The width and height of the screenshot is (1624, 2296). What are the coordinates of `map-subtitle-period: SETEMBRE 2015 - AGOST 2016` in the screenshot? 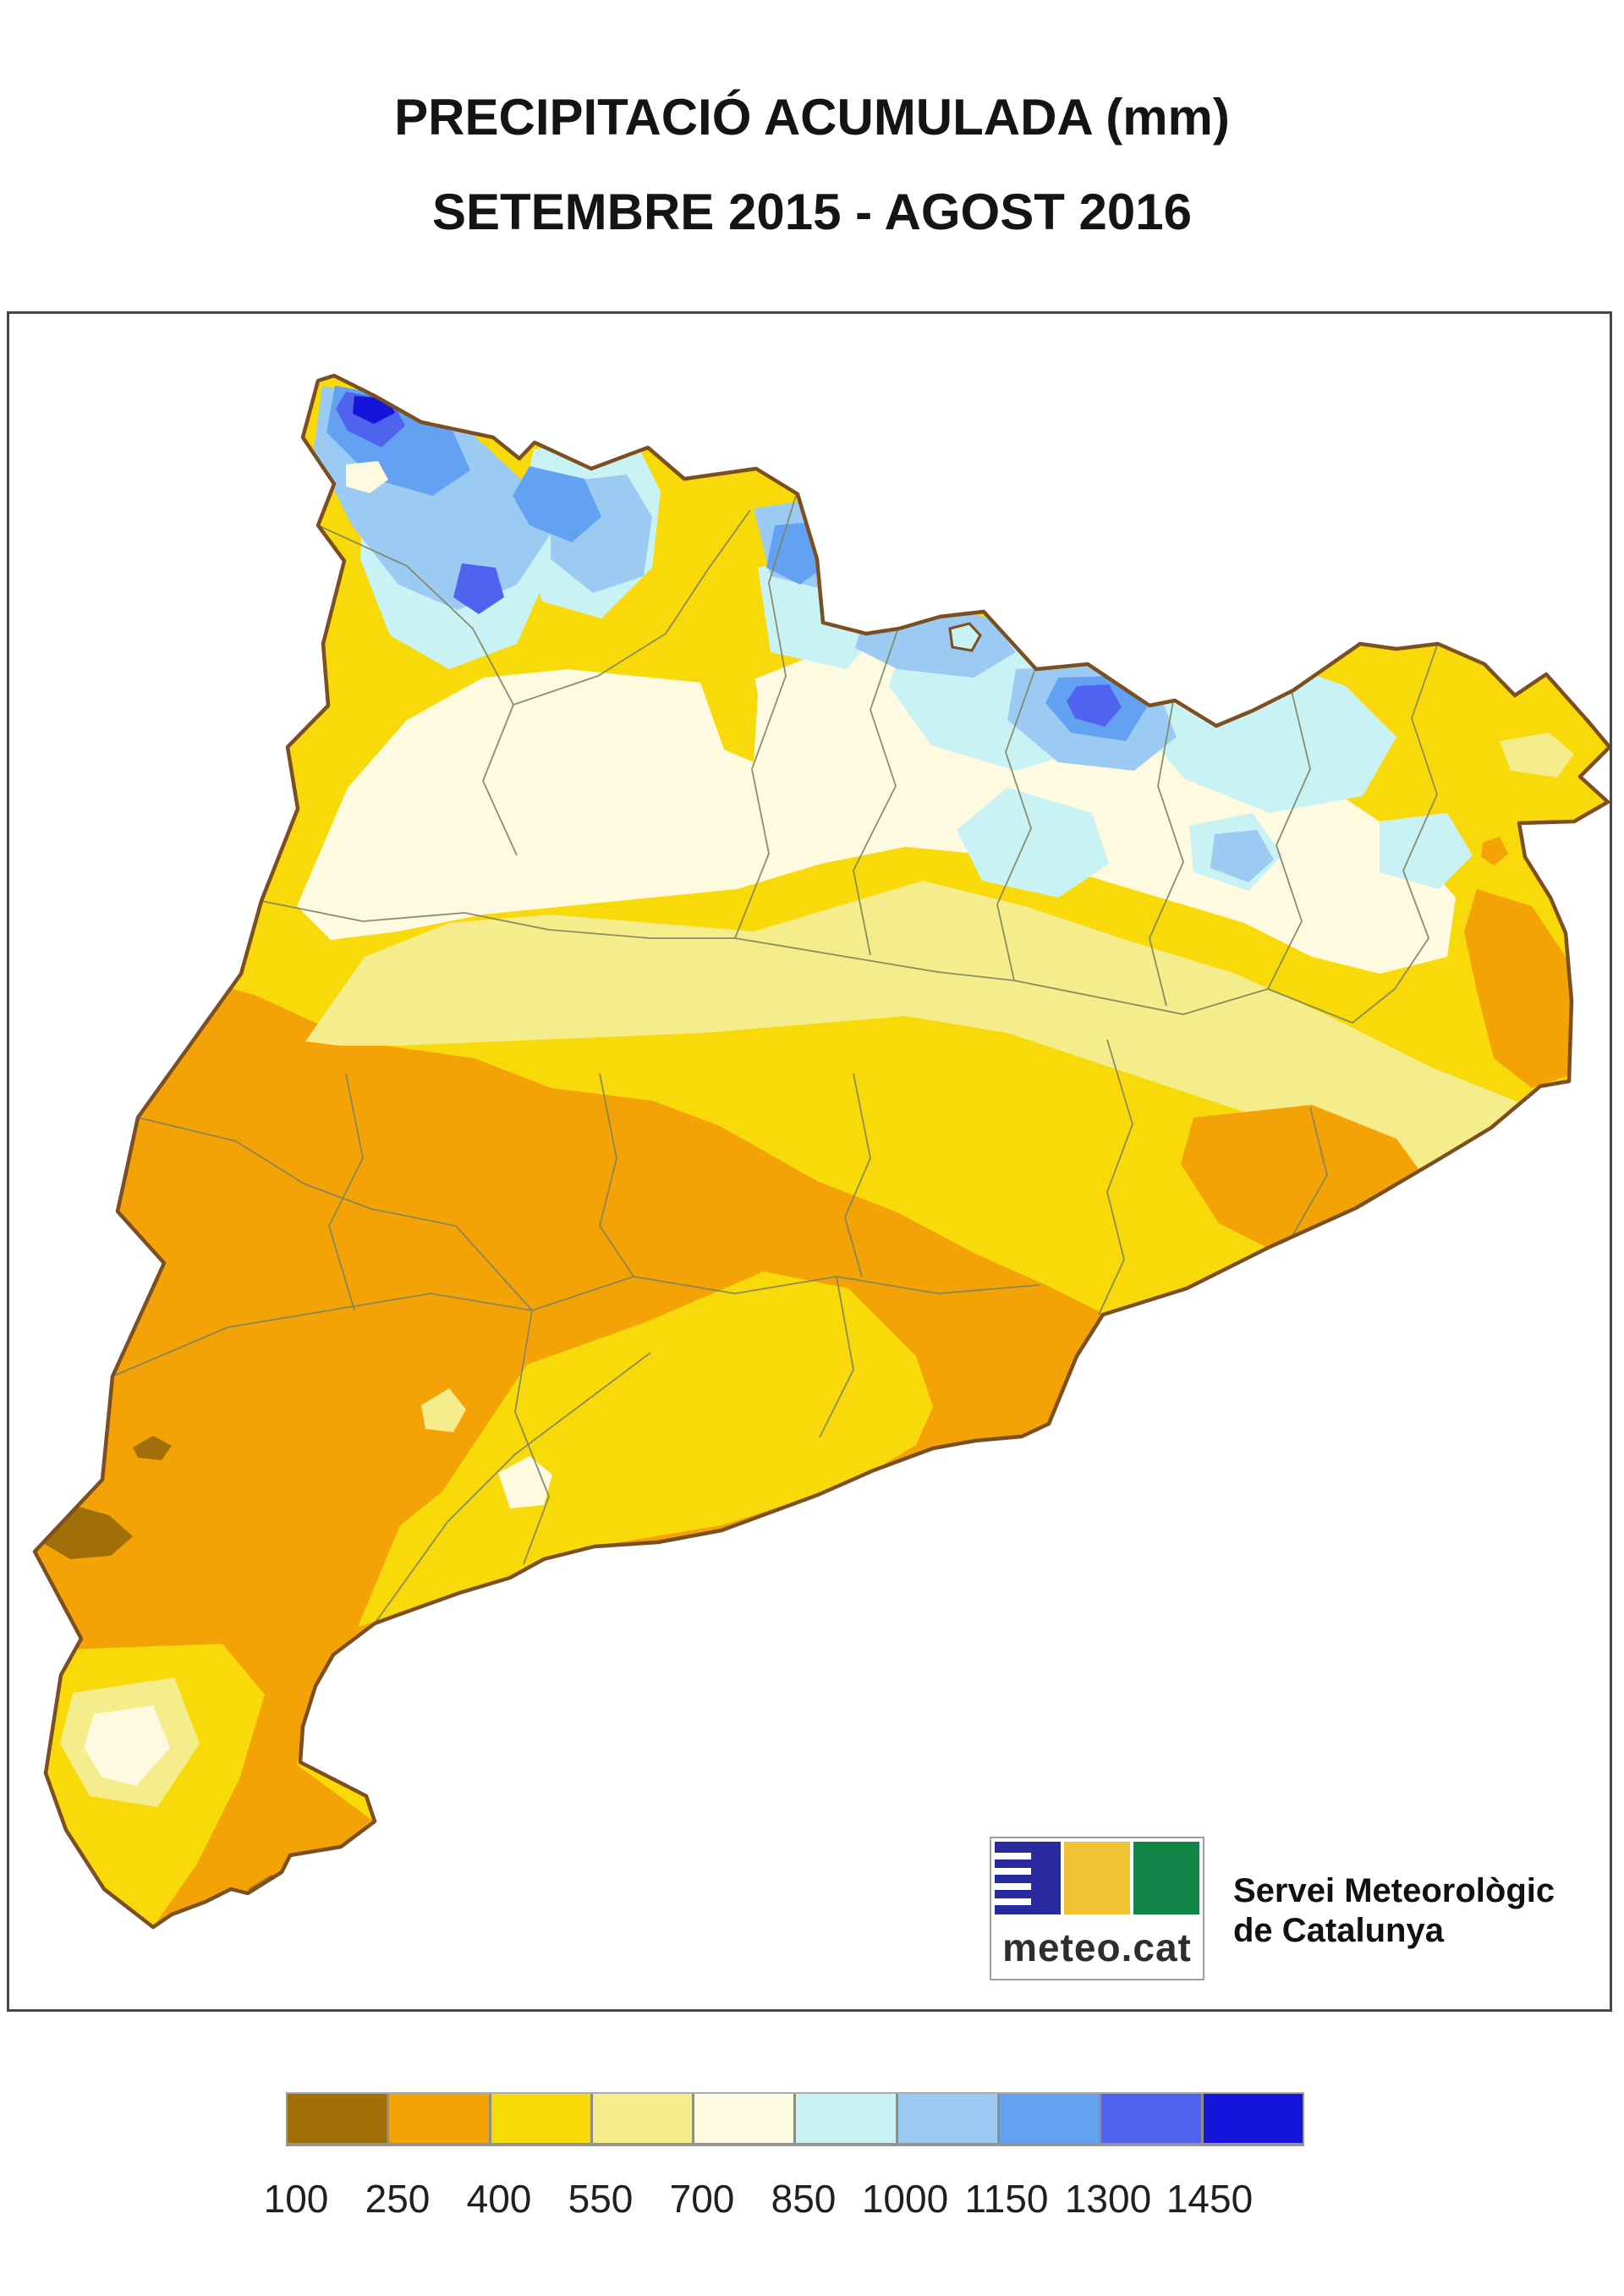 It's located at (812, 212).